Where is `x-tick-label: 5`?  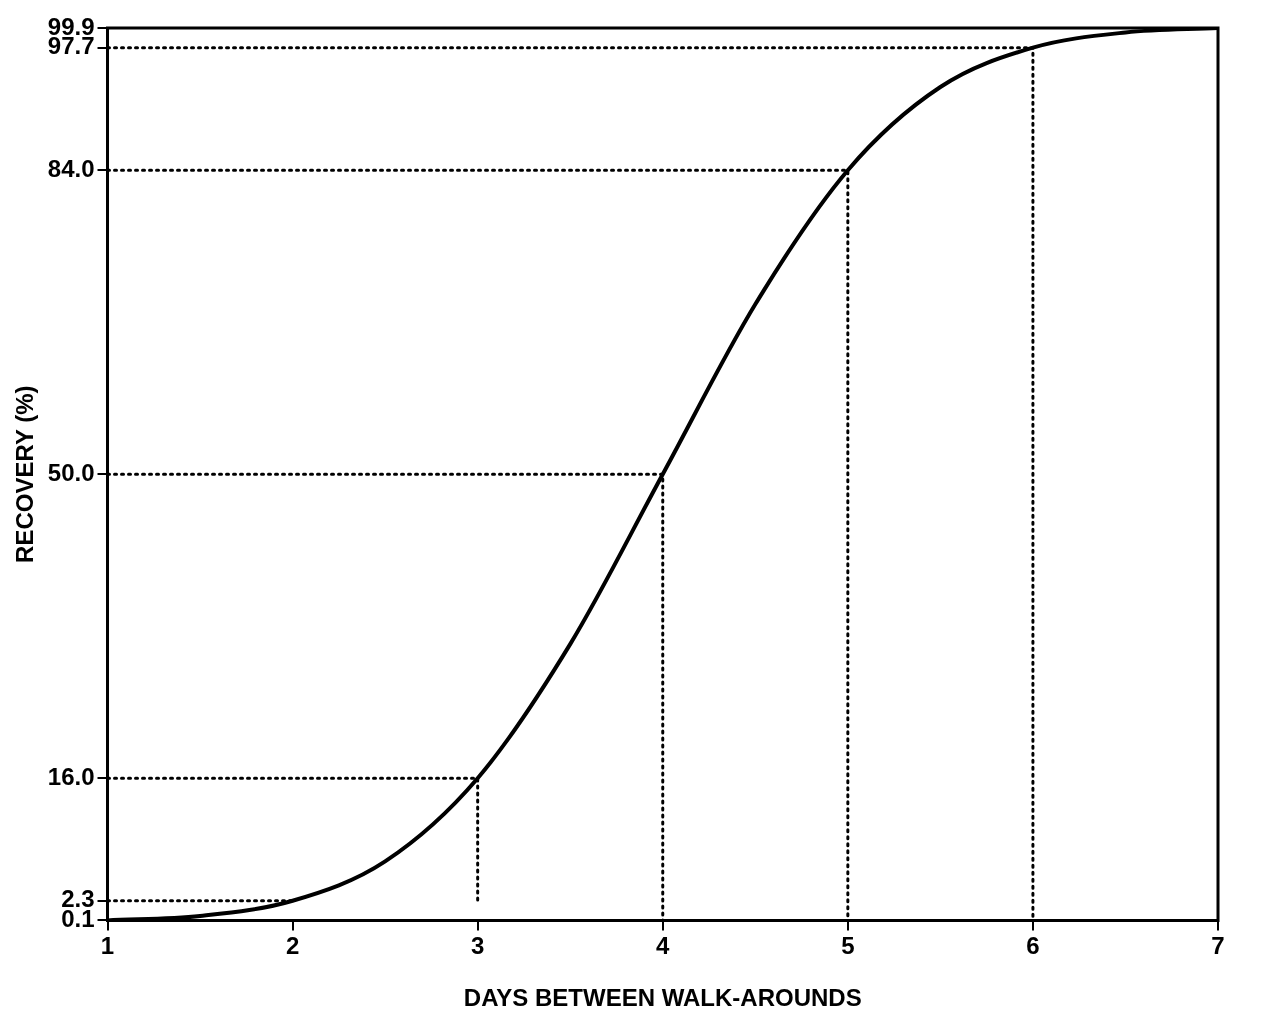
x-tick-label: 5 is located at coordinates (848, 946).